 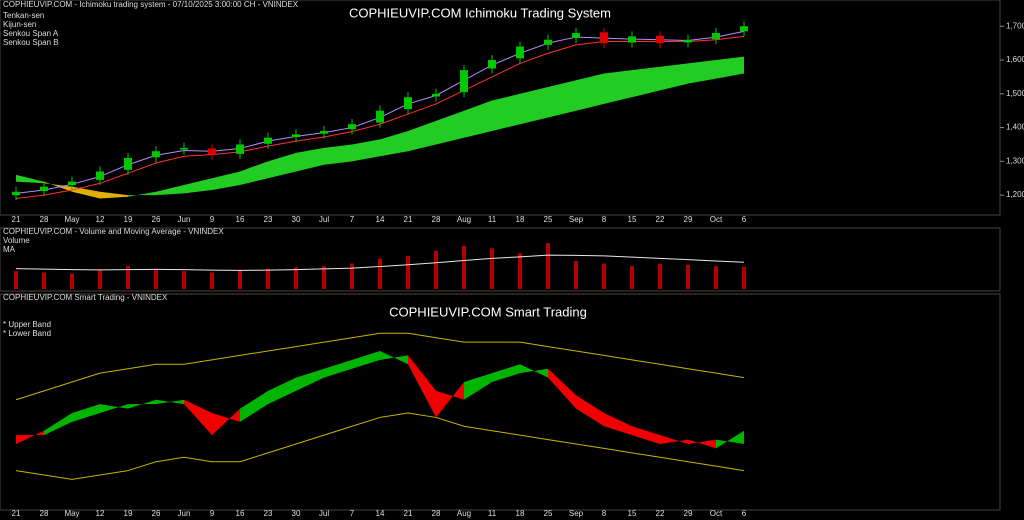 I want to click on y-tick-label: 1,500, so click(x=1015, y=93).